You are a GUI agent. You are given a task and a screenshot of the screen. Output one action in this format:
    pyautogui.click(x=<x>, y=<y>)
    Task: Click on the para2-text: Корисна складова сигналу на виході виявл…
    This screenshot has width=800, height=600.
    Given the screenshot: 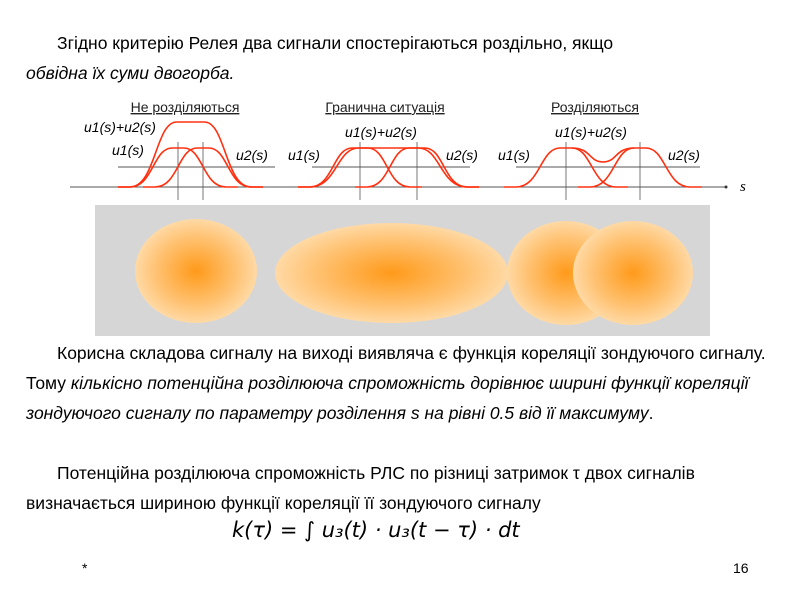 What is the action you would take?
    pyautogui.click(x=396, y=368)
    